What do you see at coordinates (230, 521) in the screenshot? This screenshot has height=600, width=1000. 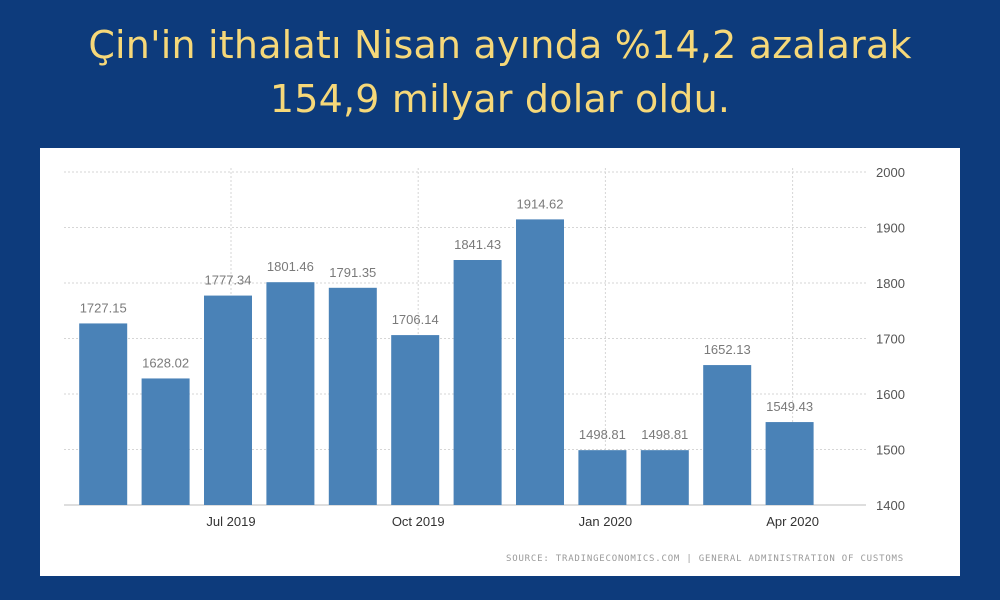 I see `x-tick-label: Jul 2019` at bounding box center [230, 521].